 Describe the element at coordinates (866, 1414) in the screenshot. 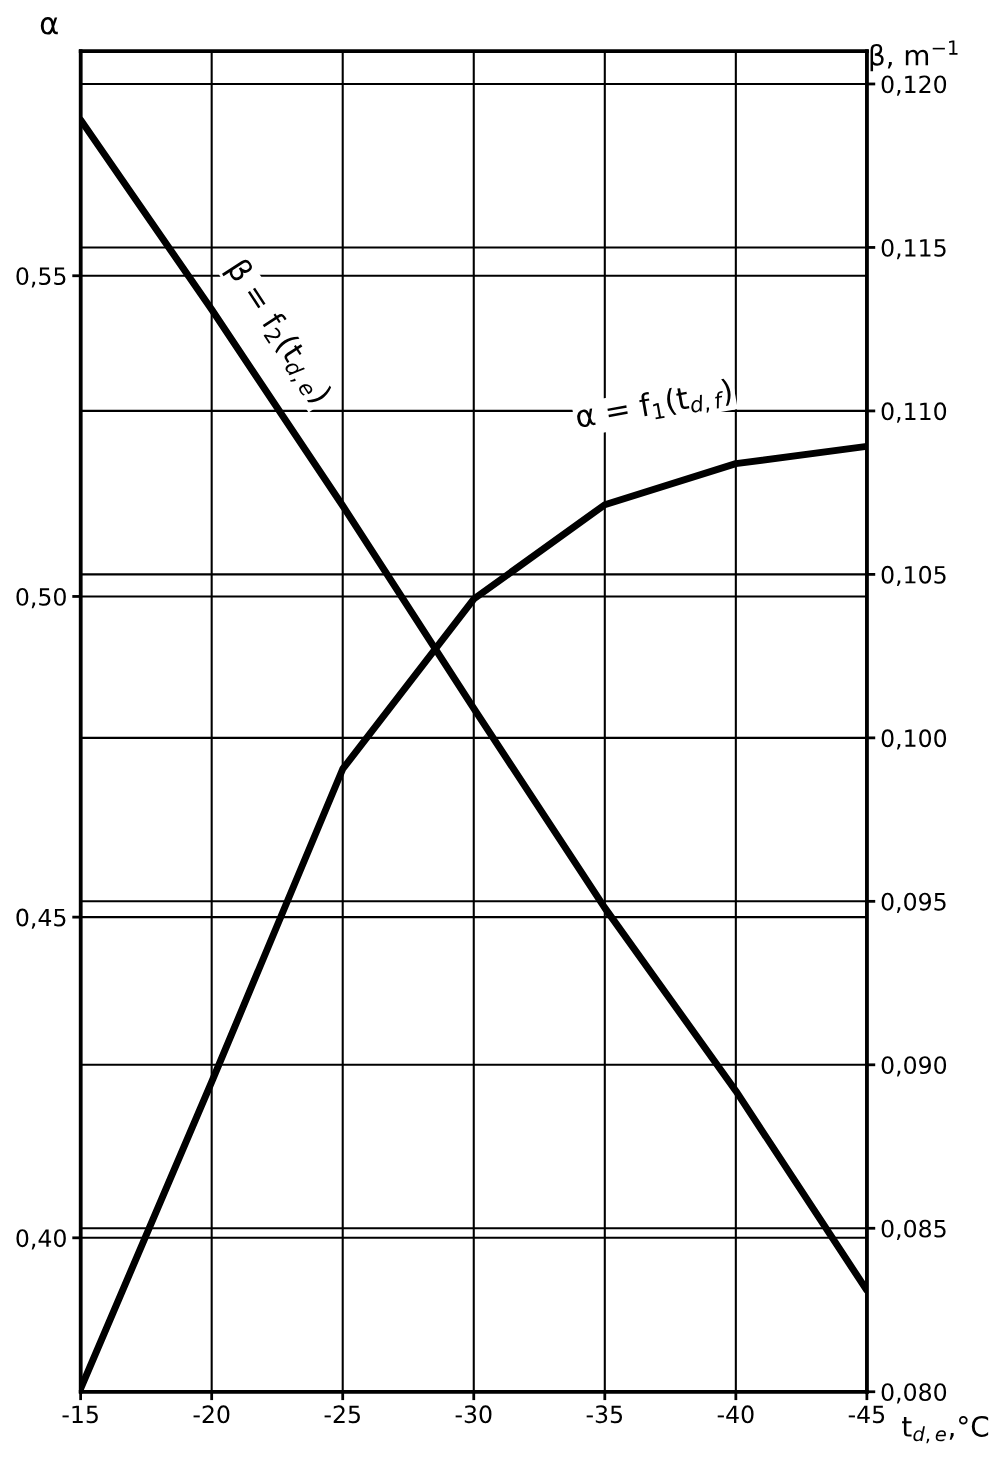

I see `x-tick-label: -45` at that location.